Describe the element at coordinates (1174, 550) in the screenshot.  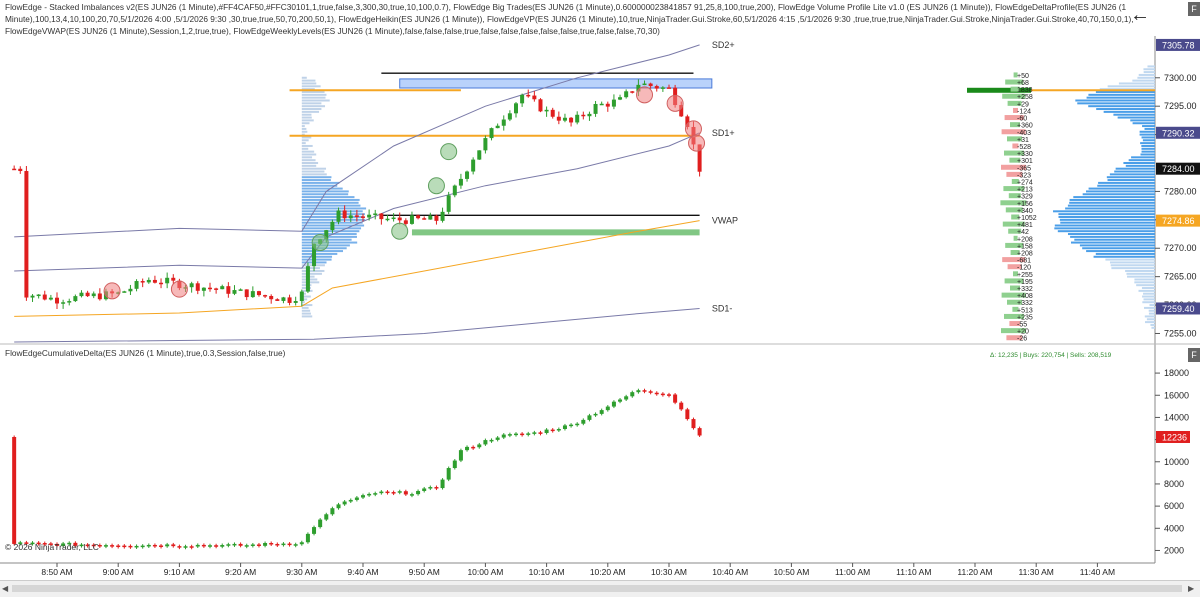
I see `cd-tick-label: 2000` at that location.